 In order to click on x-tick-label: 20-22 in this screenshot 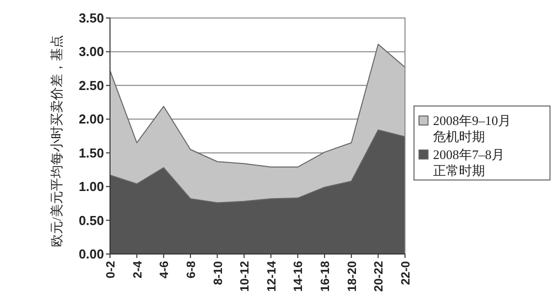, I will do `click(379, 276)`.